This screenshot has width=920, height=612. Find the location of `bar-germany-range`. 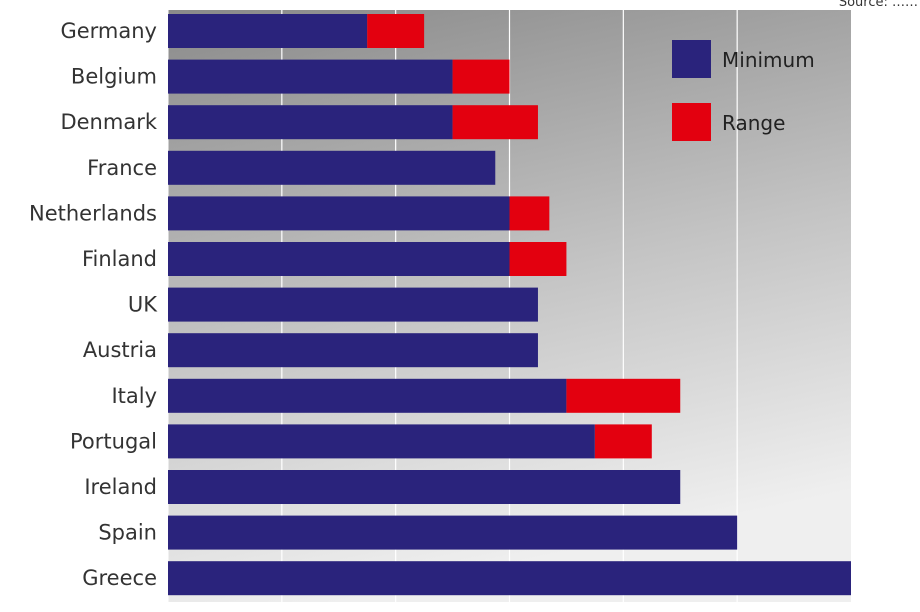

bar-germany-range is located at coordinates (396, 31).